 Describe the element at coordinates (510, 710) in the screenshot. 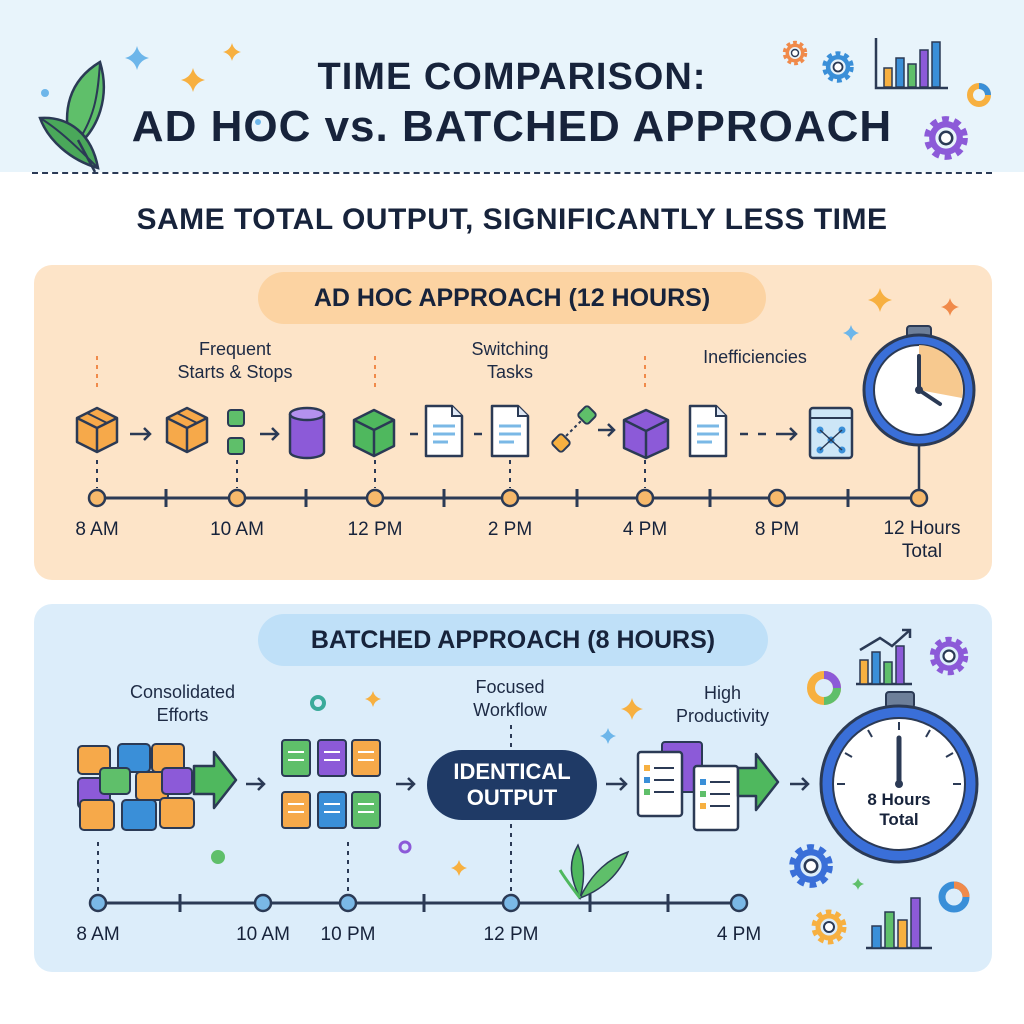

I see `note-line: Workflow` at that location.